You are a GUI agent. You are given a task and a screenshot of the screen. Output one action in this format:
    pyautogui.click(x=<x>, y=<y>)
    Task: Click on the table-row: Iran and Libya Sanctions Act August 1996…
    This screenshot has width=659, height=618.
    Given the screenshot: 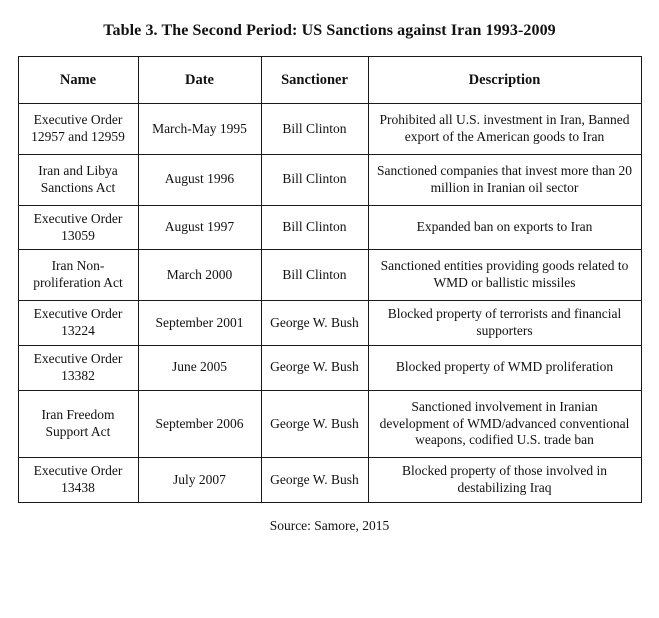 What is the action you would take?
    pyautogui.click(x=329, y=179)
    